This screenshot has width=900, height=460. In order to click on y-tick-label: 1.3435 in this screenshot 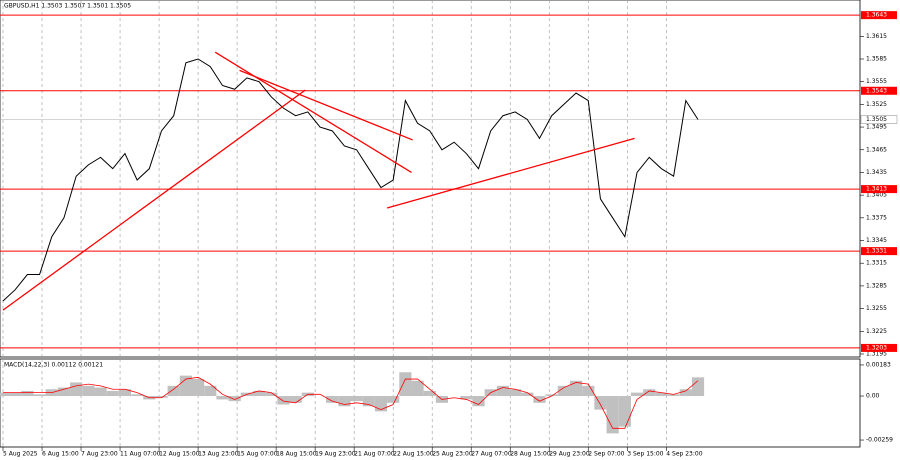, I will do `click(876, 172)`.